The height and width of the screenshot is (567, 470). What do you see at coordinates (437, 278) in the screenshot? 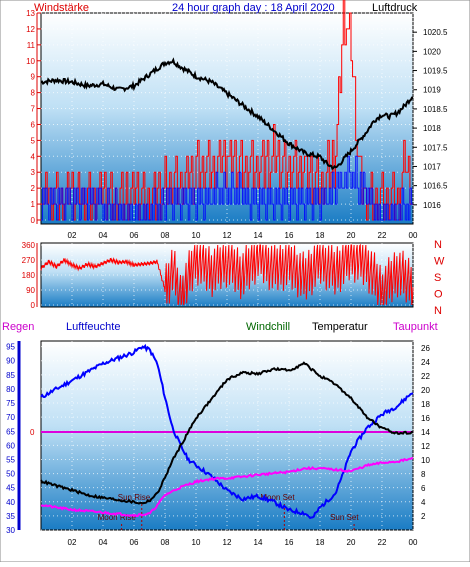
I see `compass-label: S` at bounding box center [437, 278].